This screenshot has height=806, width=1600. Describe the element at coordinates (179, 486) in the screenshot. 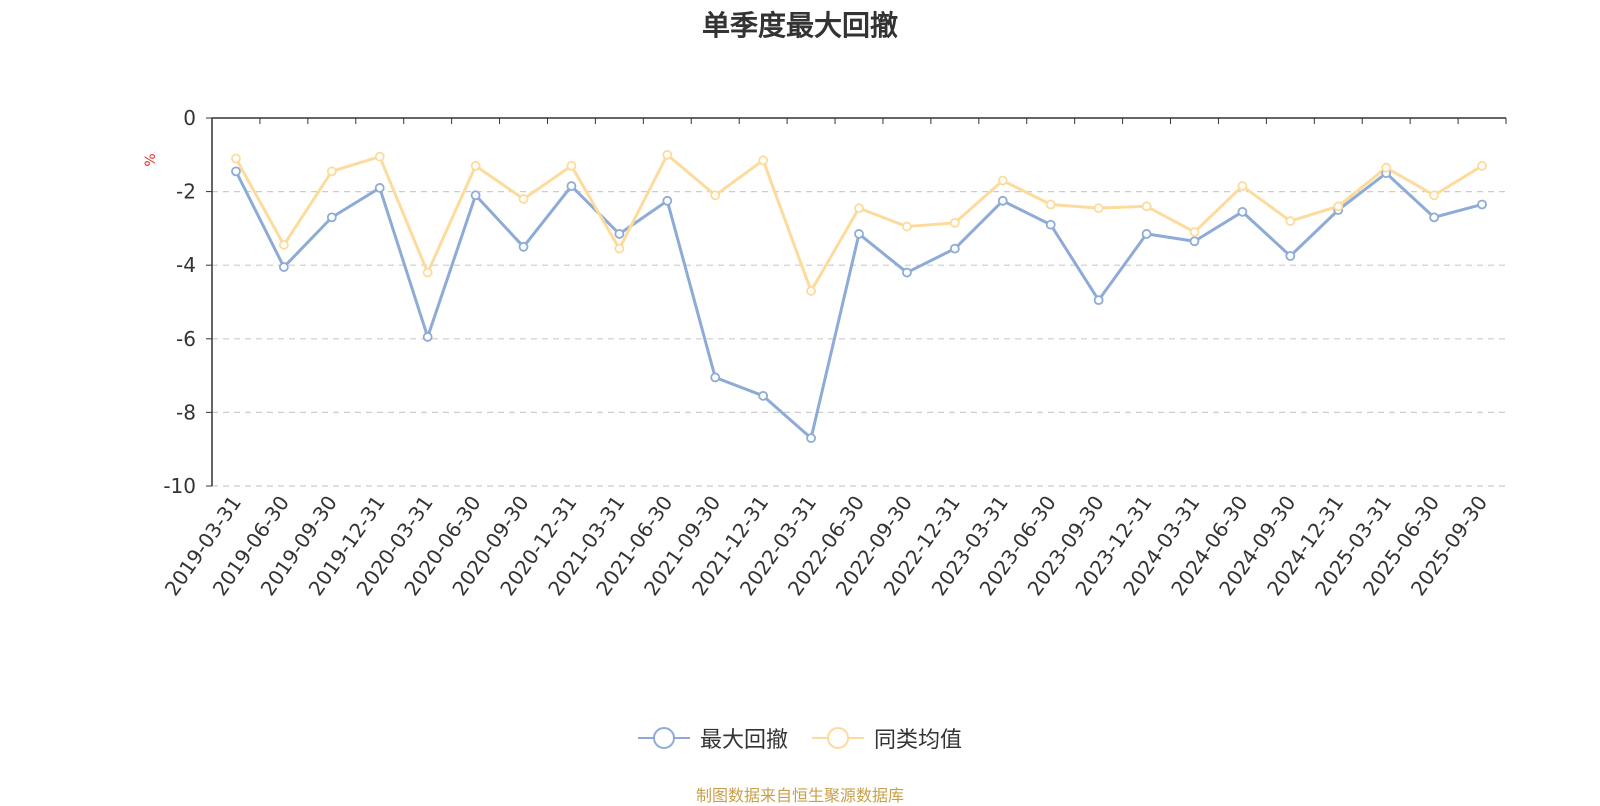

I see `y-tick-label: -10` at that location.